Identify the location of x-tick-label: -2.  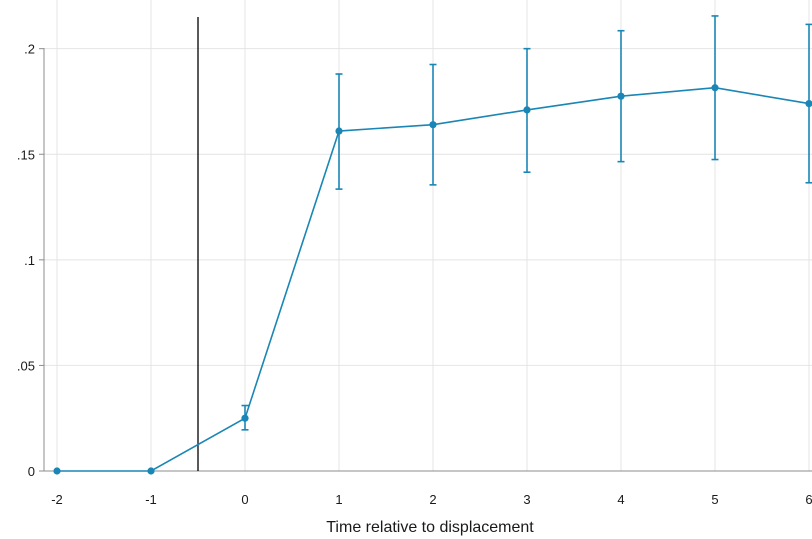
(57, 499).